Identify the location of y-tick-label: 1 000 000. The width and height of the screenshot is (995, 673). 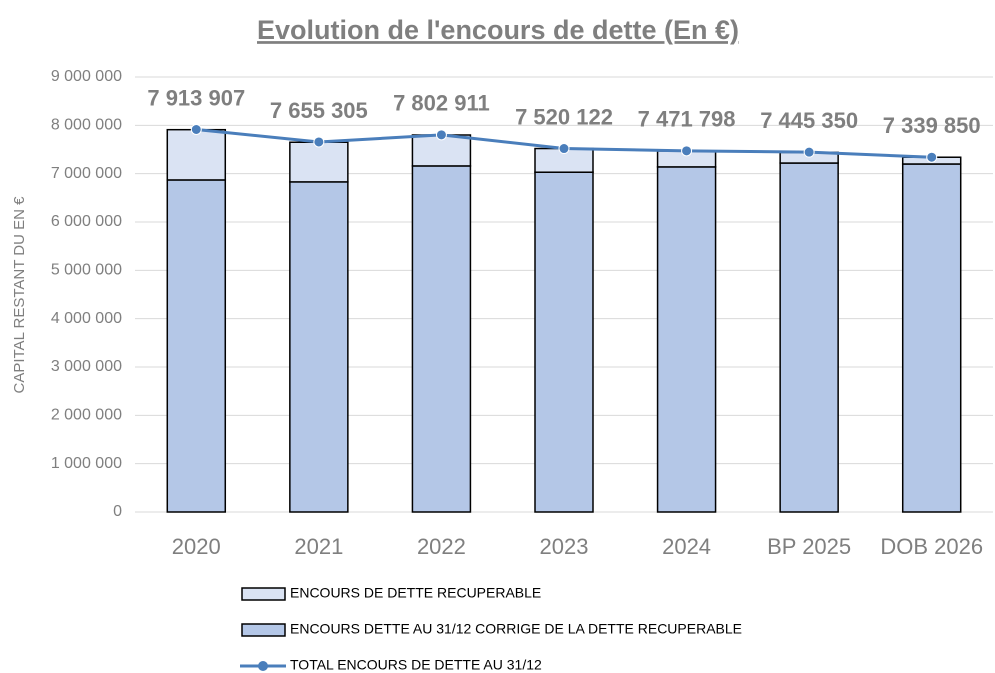
(86, 463).